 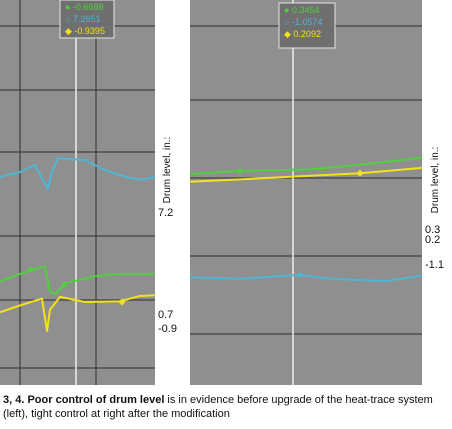 What do you see at coordinates (165, 213) in the screenshot?
I see `series-end-label: 7.2` at bounding box center [165, 213].